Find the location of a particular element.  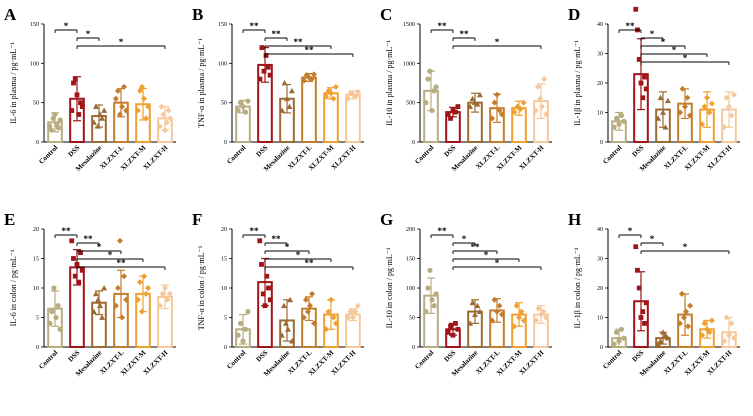

y-tick-label: 15 is located at coordinates (224, 260).